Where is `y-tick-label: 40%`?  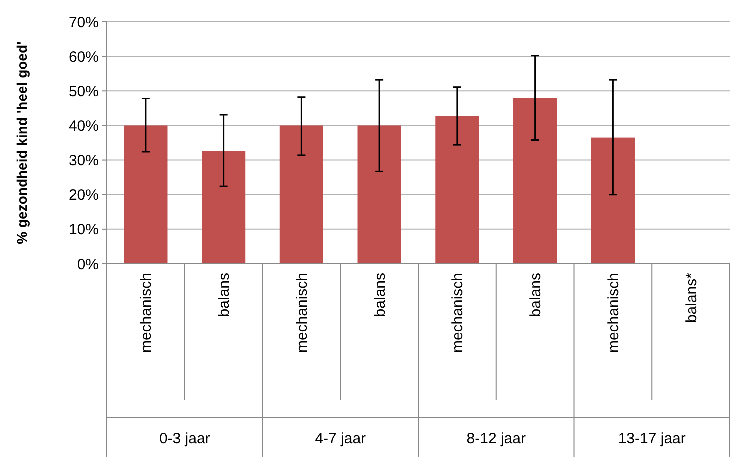
y-tick-label: 40% is located at coordinates (83, 126).